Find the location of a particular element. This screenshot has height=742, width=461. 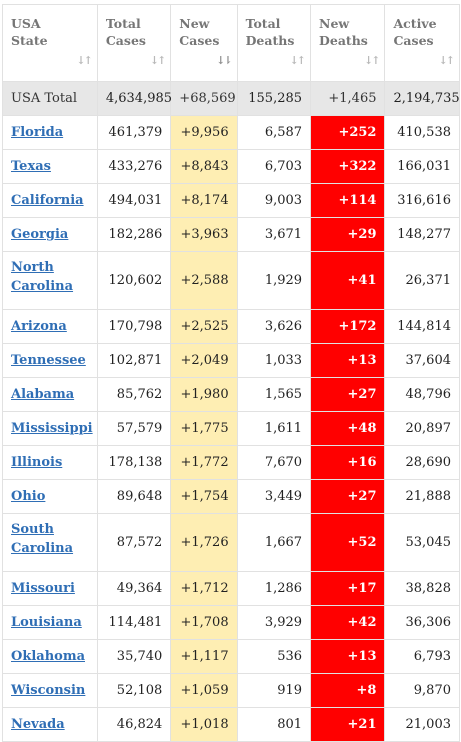

new-deaths-cell: +114 is located at coordinates (348, 200).